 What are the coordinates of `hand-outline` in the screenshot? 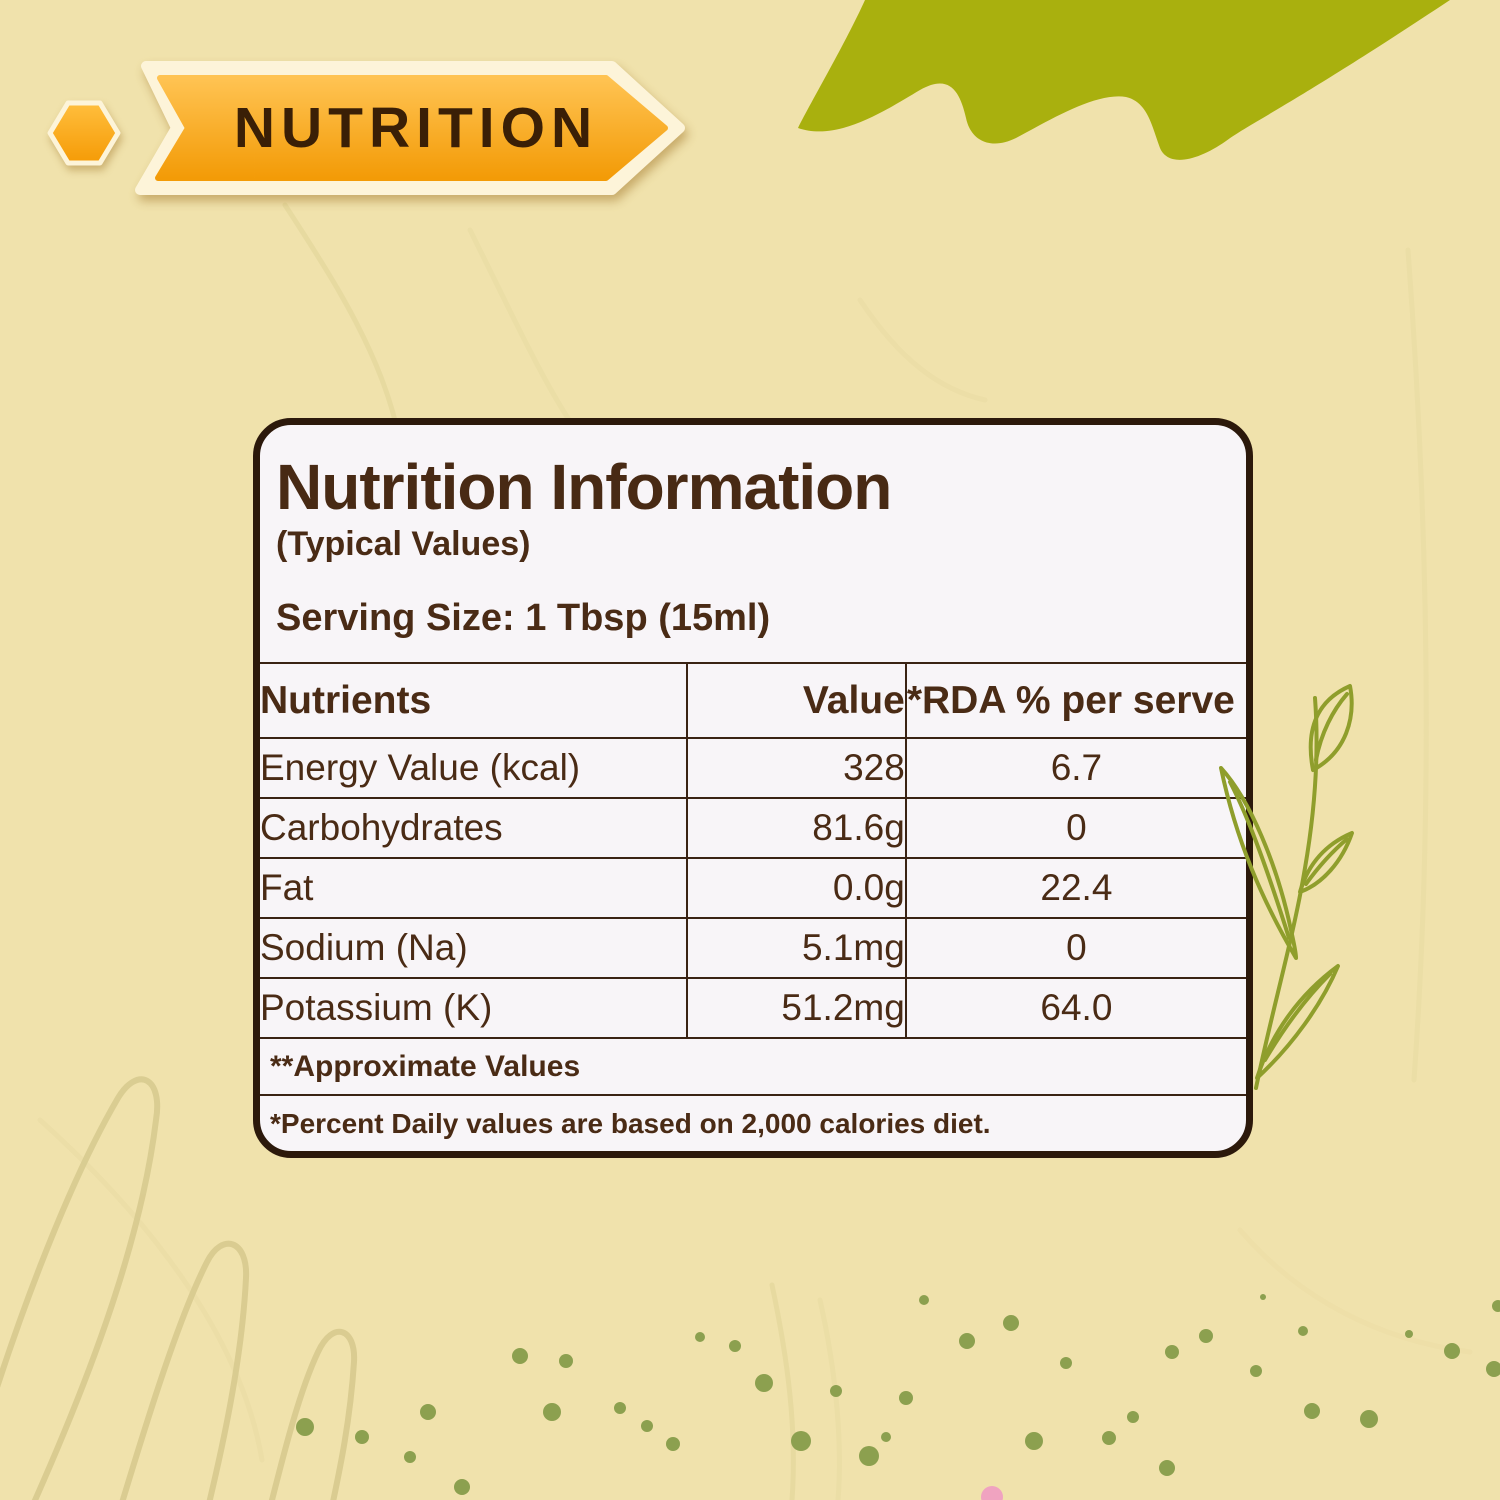 It's located at (179, 1288).